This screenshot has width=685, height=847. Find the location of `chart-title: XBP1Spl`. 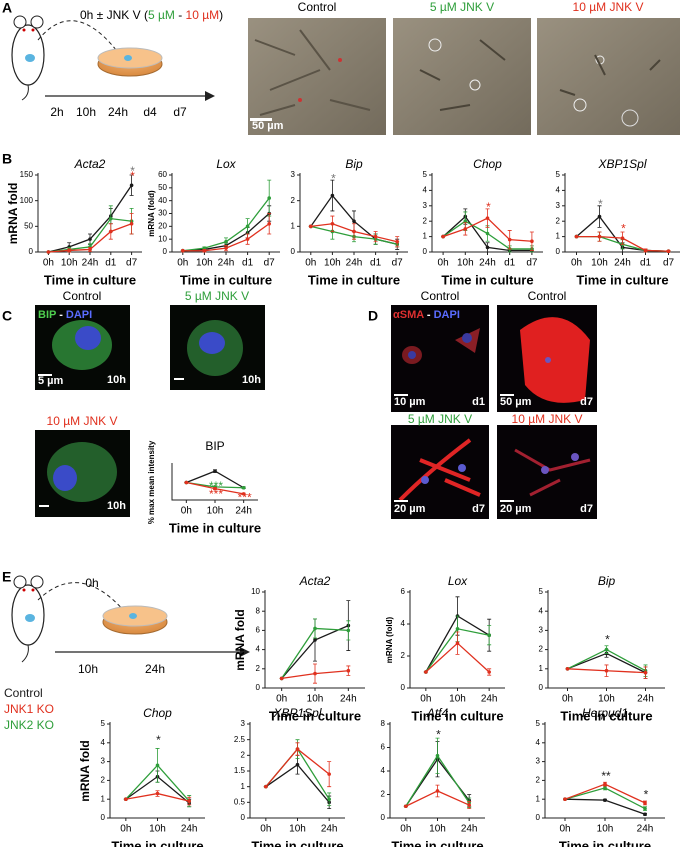

chart-title: XBP1Spl is located at coordinates (621, 164).